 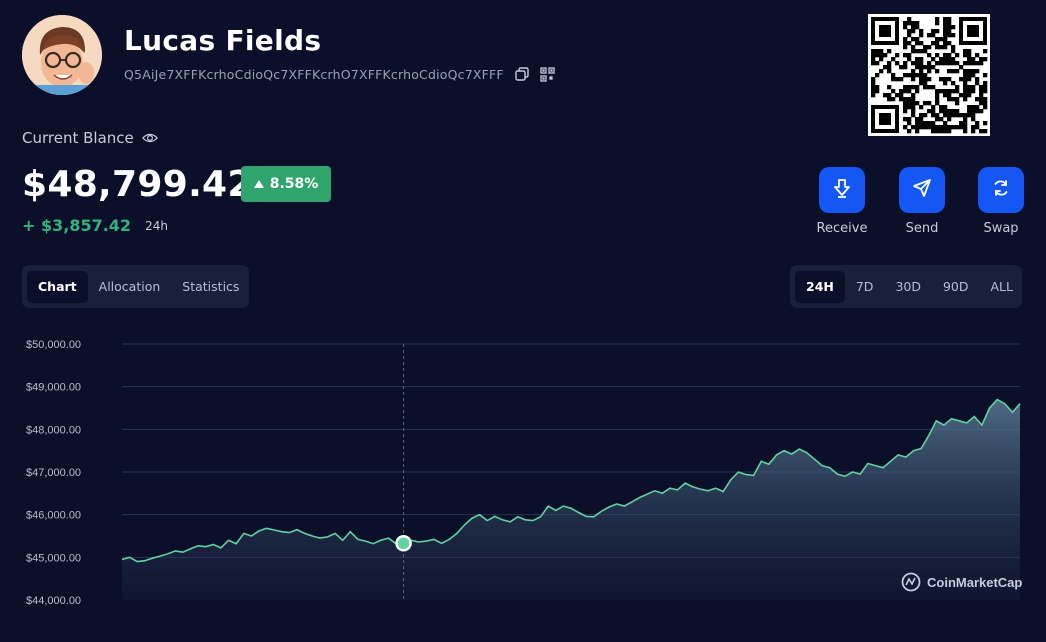 I want to click on y-tick-label: $44,000.00, so click(x=53, y=601).